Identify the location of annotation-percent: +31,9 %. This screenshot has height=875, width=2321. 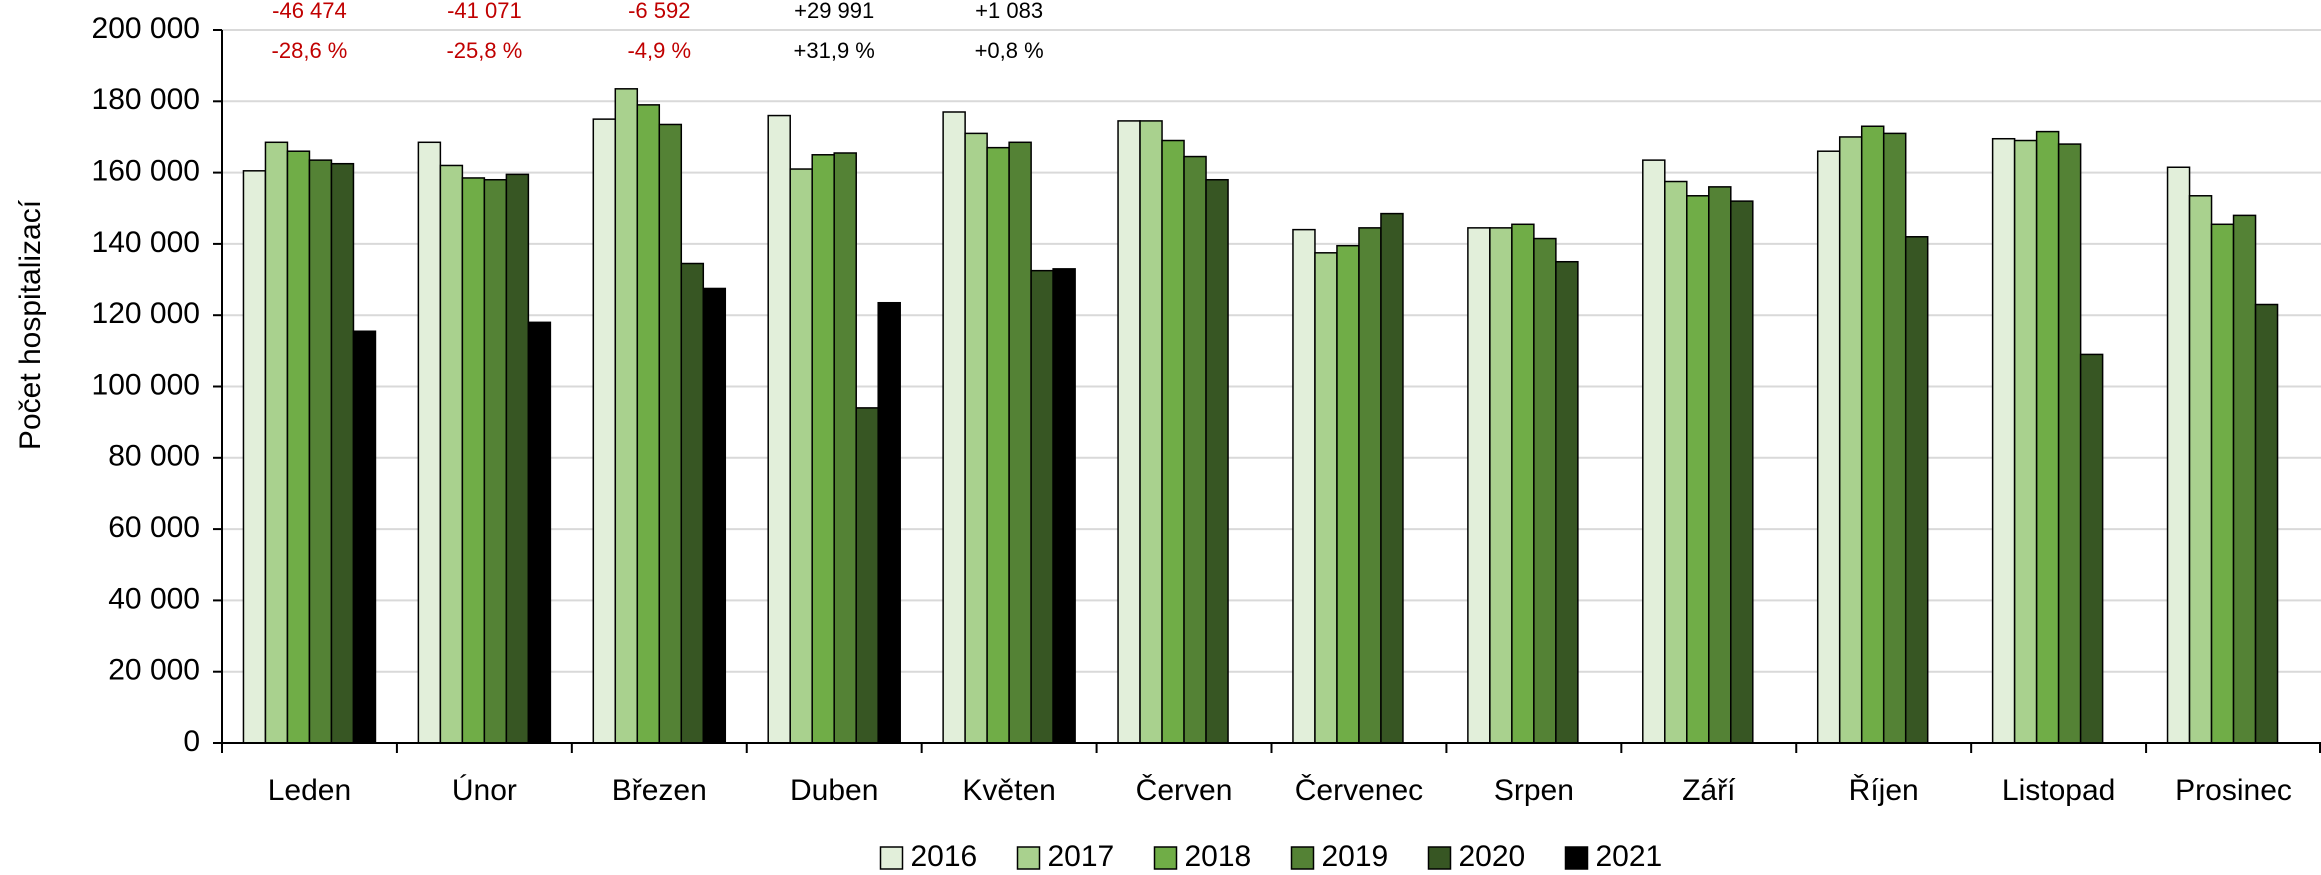
(834, 50).